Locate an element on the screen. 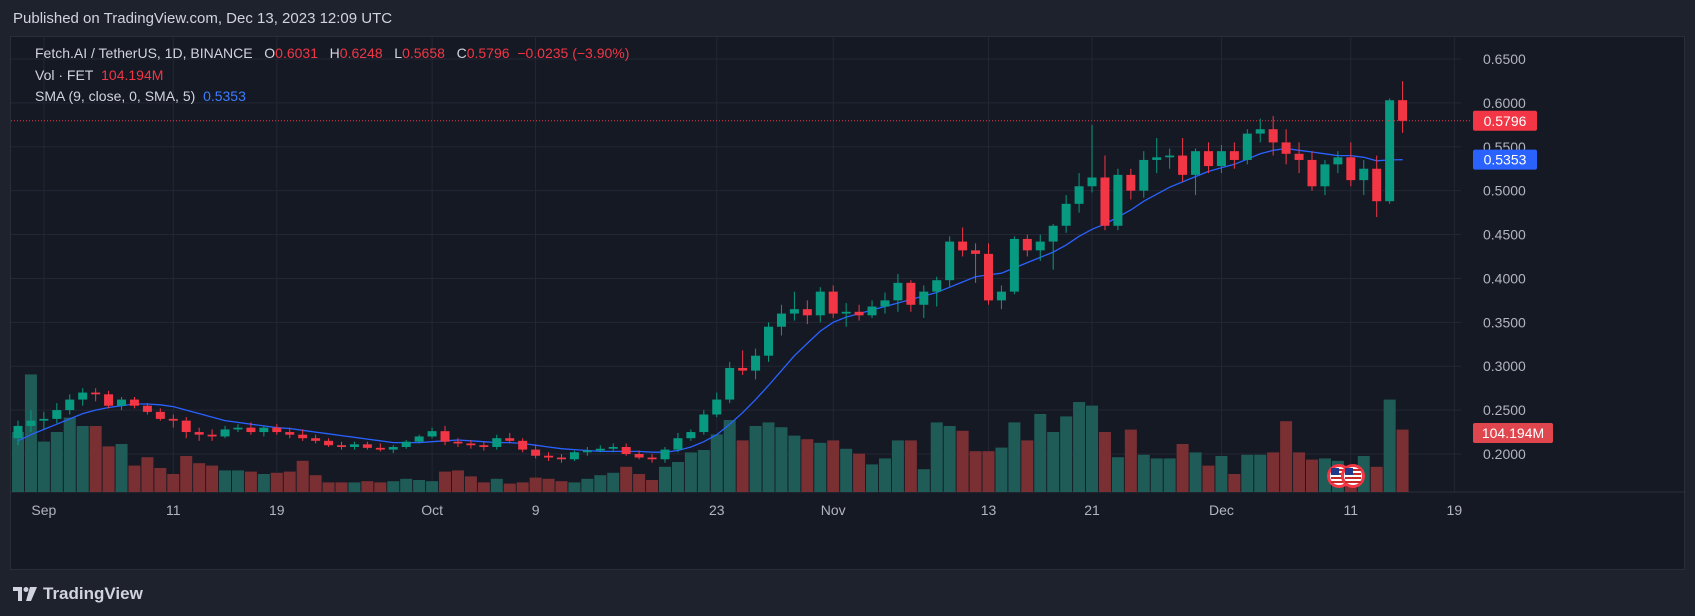 This screenshot has width=1695, height=616. x-tick-label: 19 is located at coordinates (277, 510).